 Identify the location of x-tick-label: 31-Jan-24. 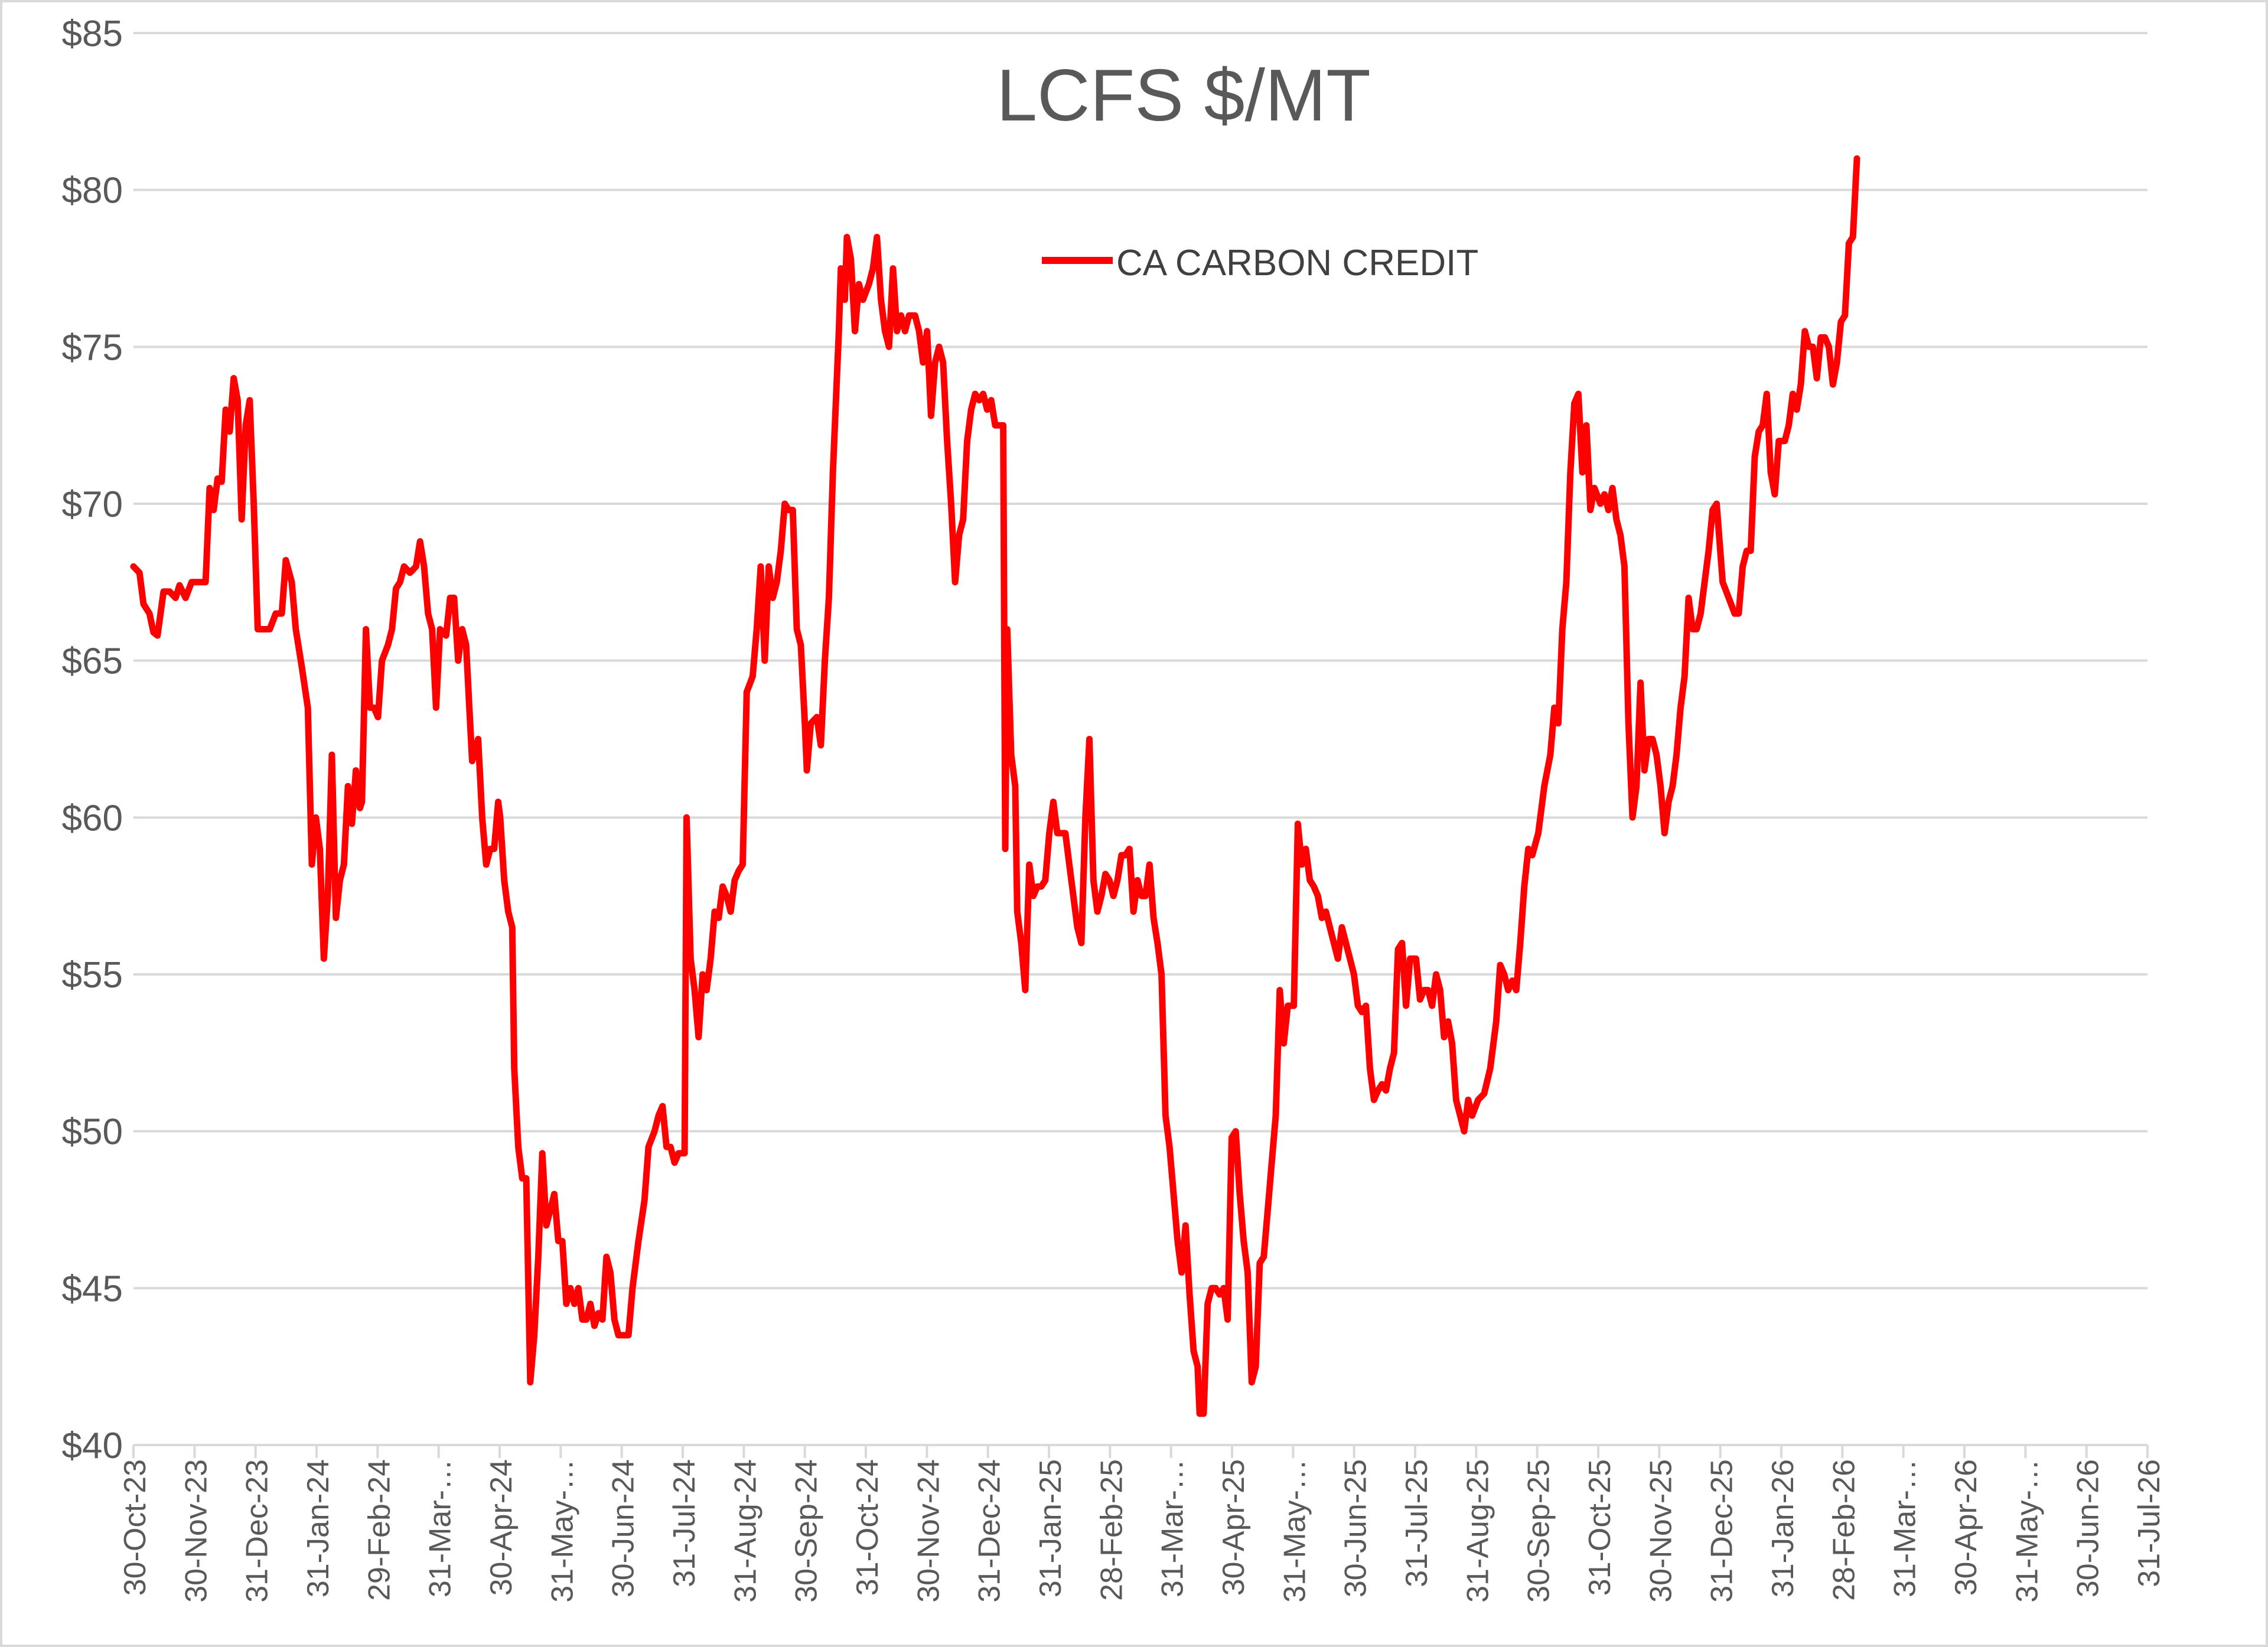
(318, 1528).